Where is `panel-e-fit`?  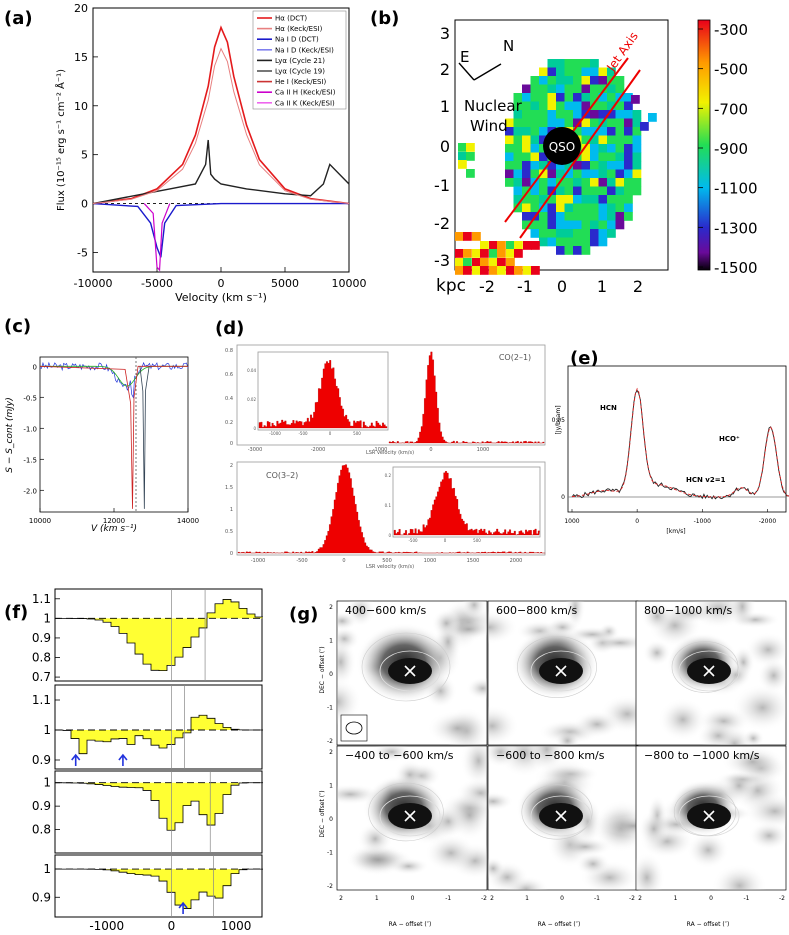
panel-e-fit is located at coordinates (680, 442).